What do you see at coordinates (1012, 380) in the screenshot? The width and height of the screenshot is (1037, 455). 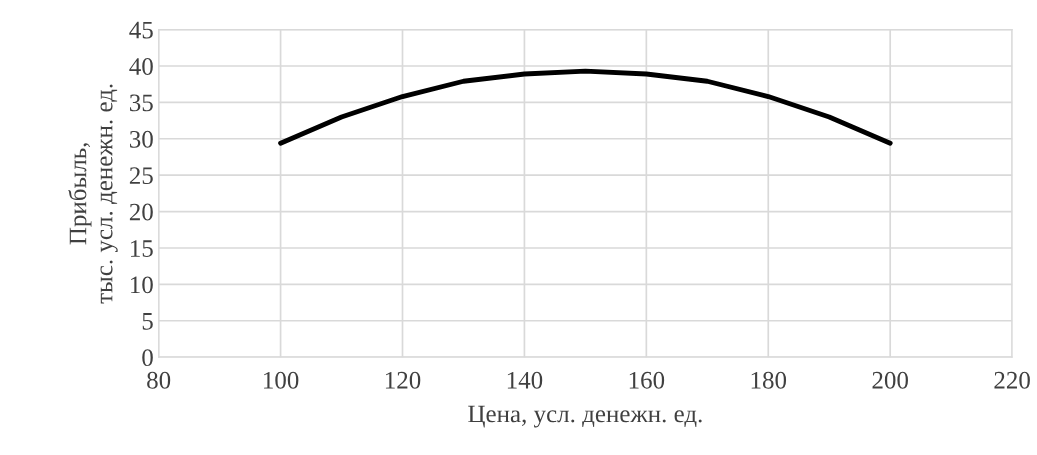 I see `x-tick-label: 220` at bounding box center [1012, 380].